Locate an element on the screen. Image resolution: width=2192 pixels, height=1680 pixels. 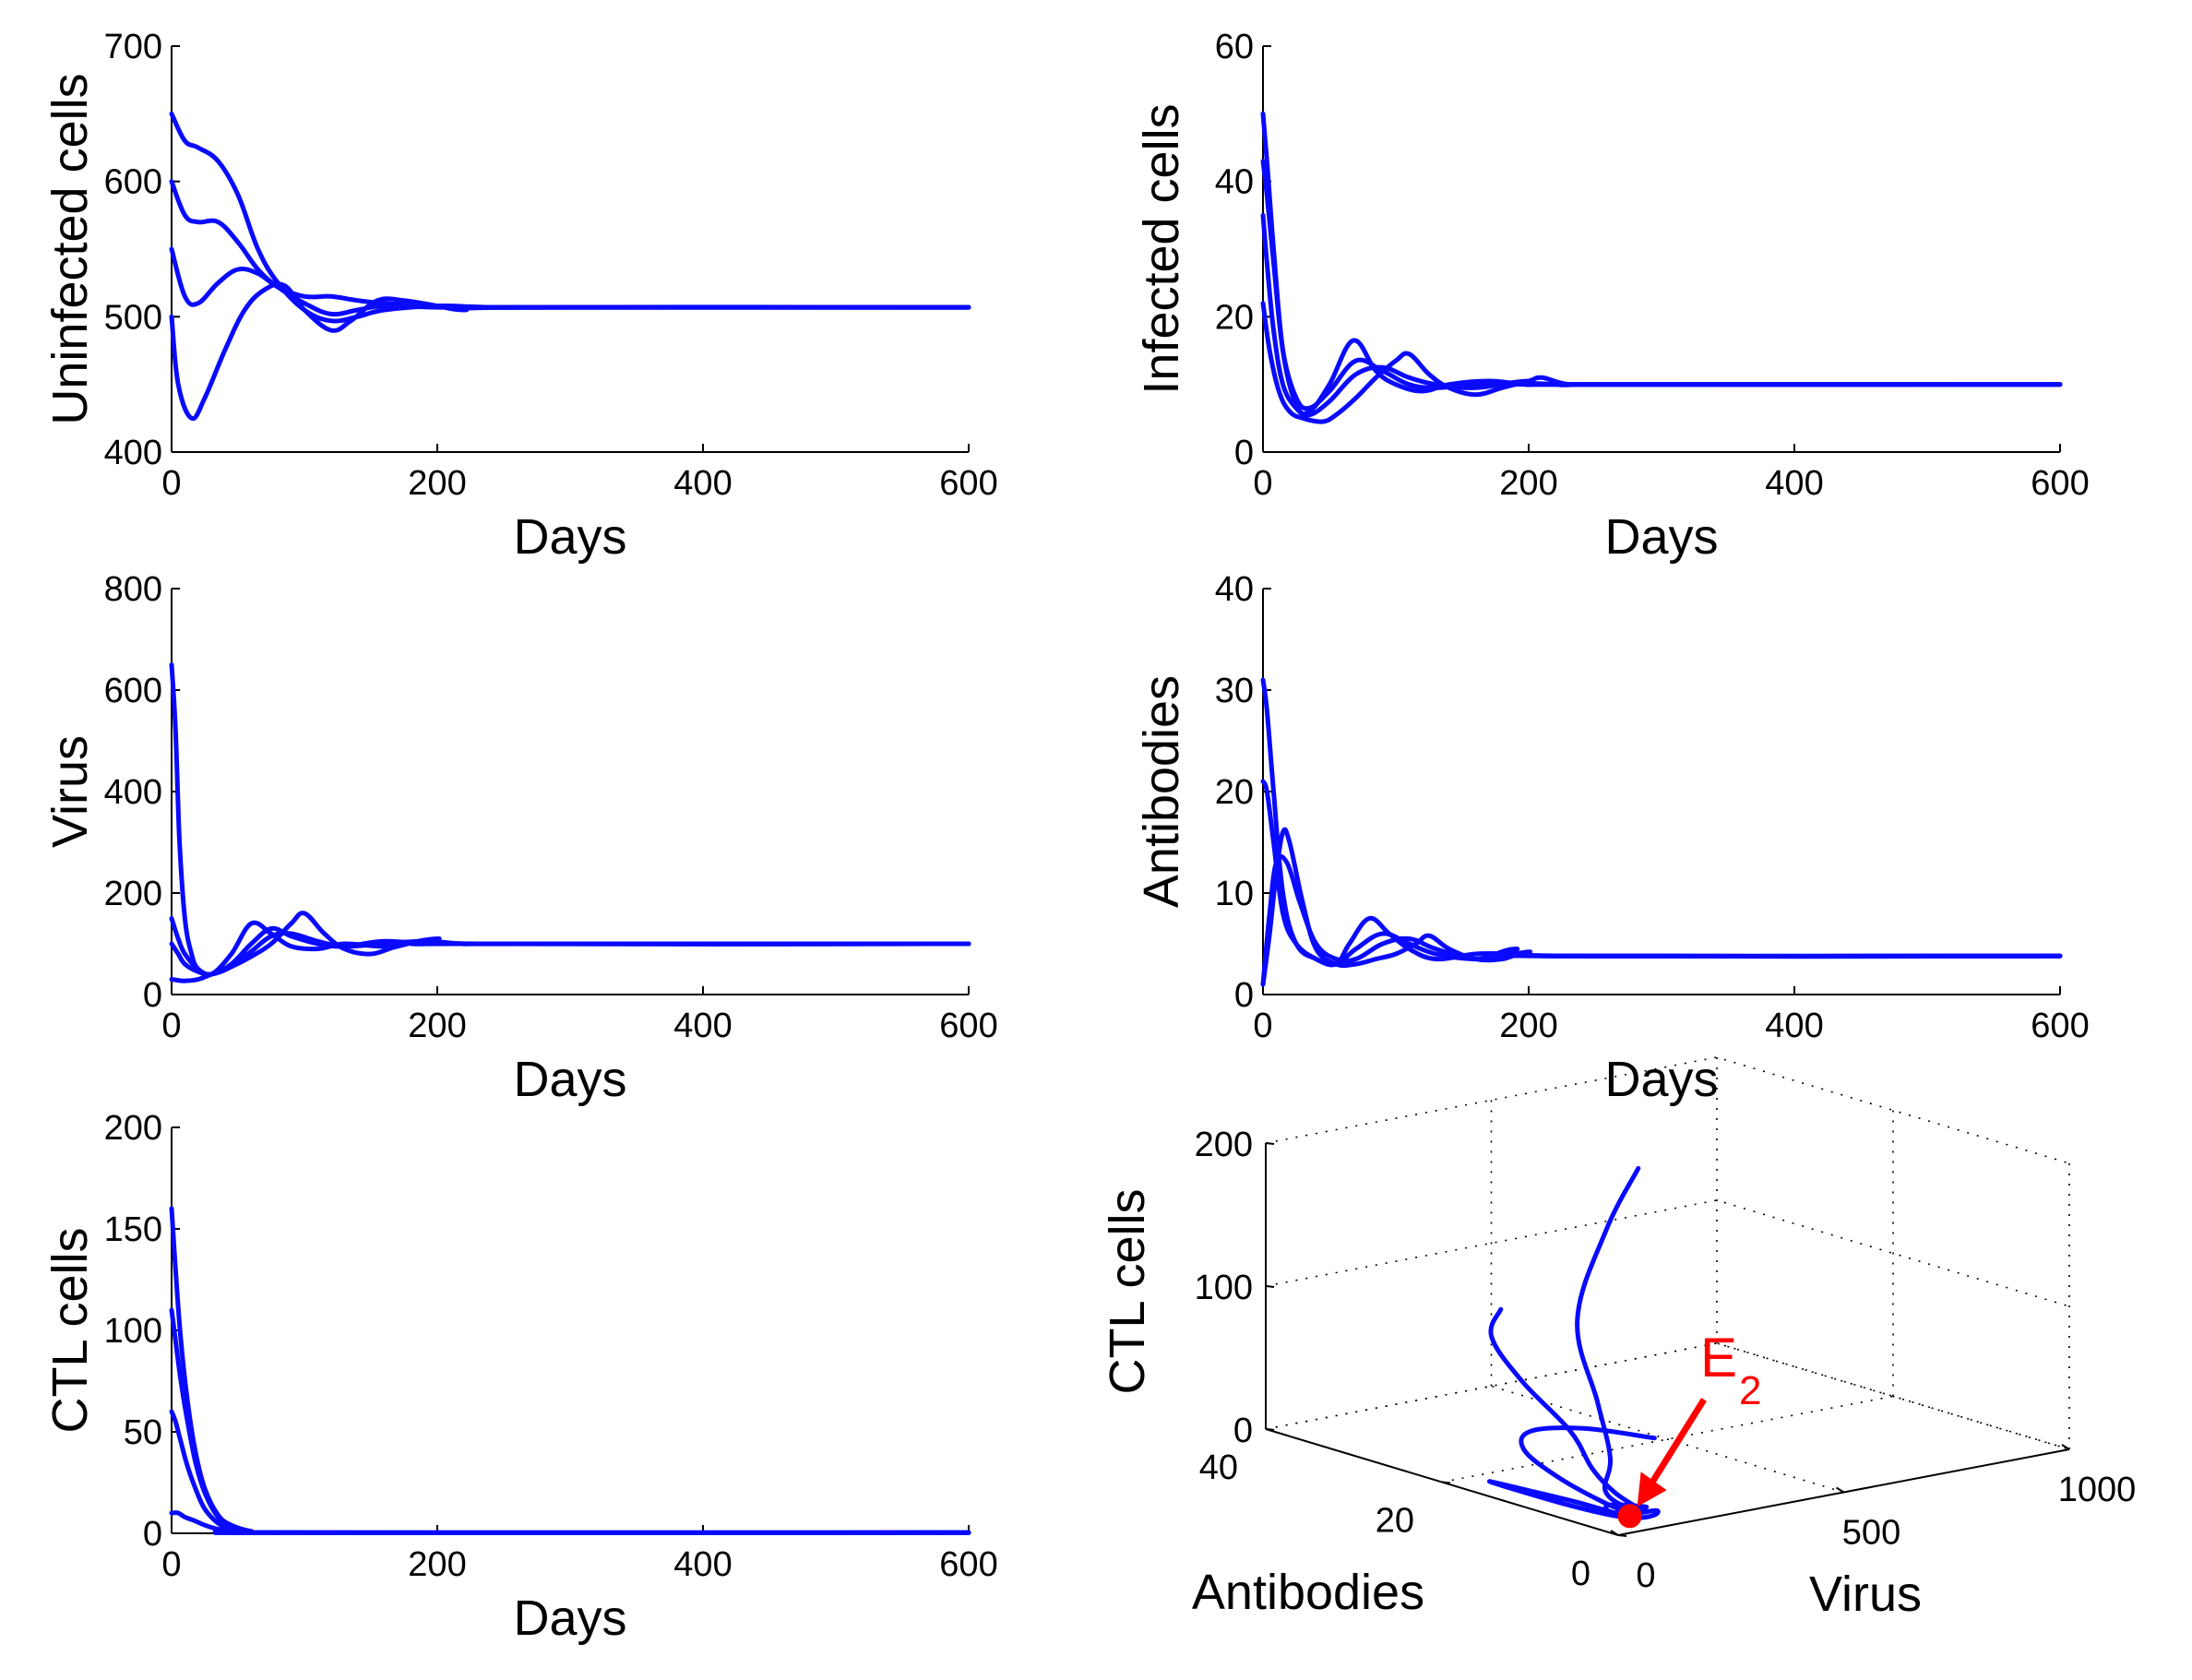
x-axis-label: Virus is located at coordinates (1865, 1594).